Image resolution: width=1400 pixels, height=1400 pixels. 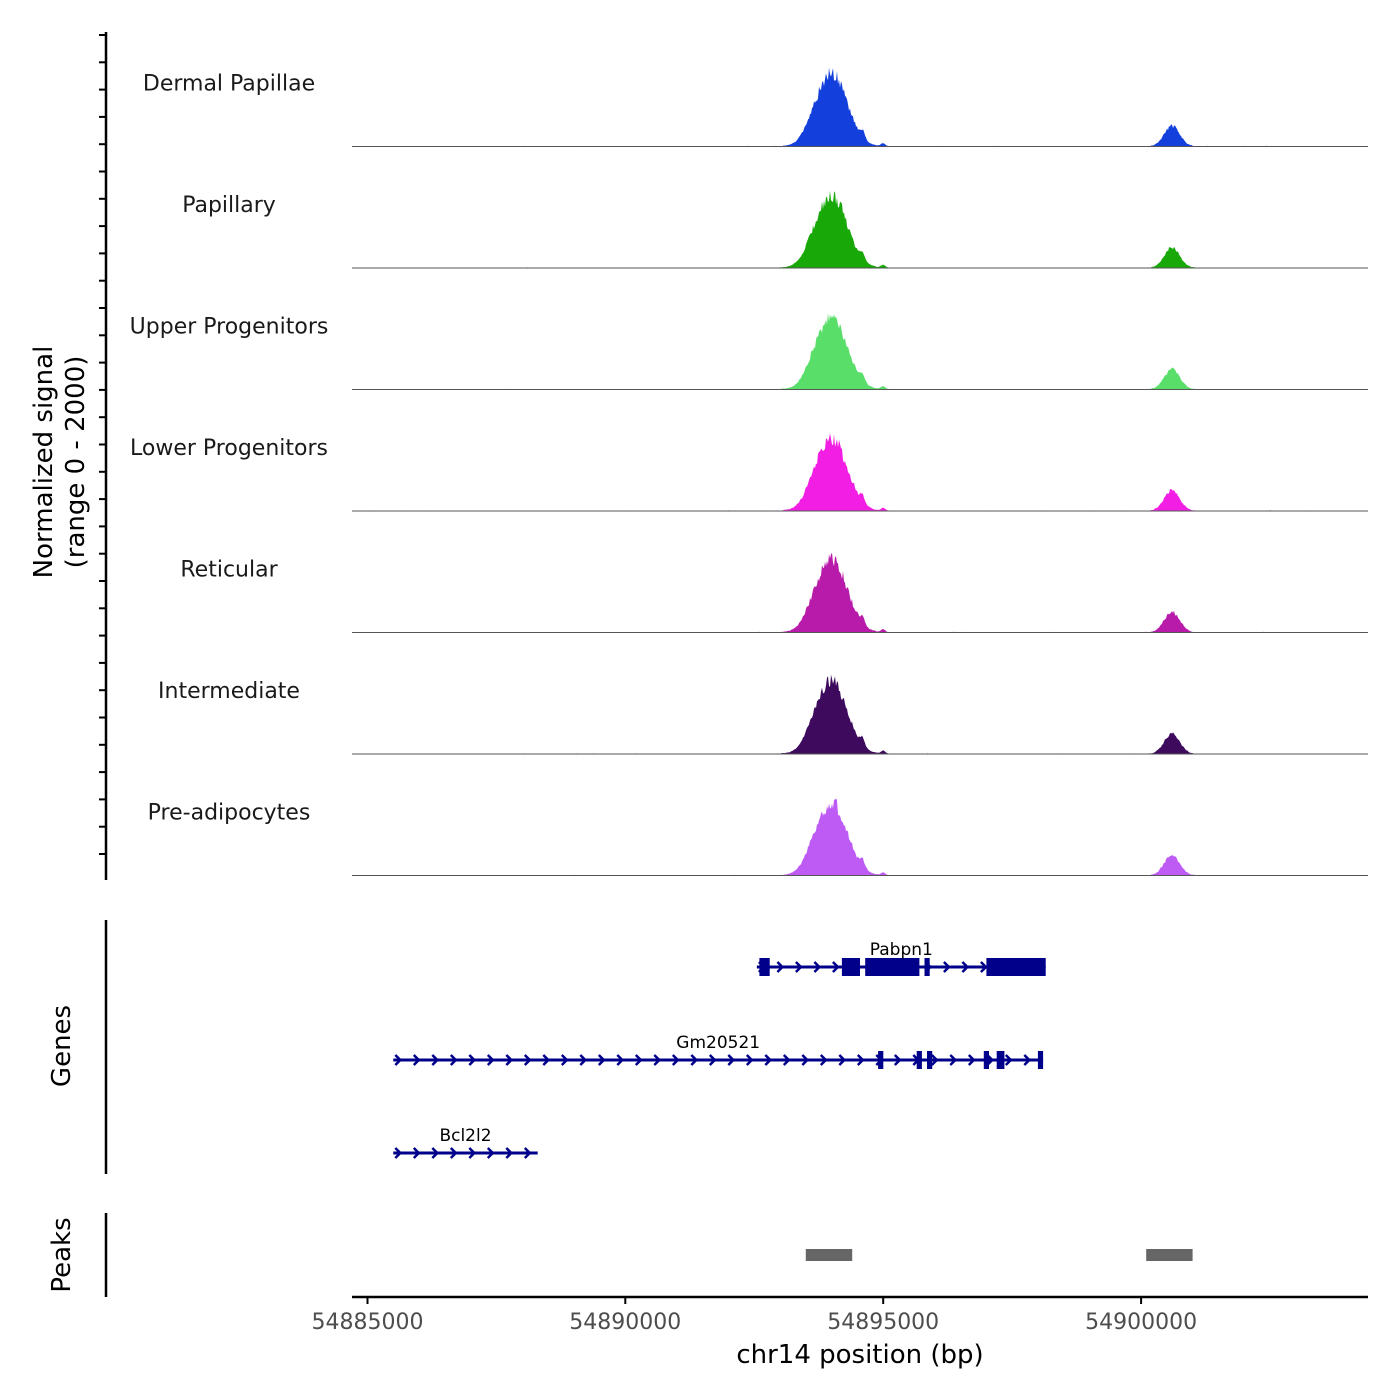 I want to click on track-upper-progenitors: Upper Progenitors, so click(x=749, y=351).